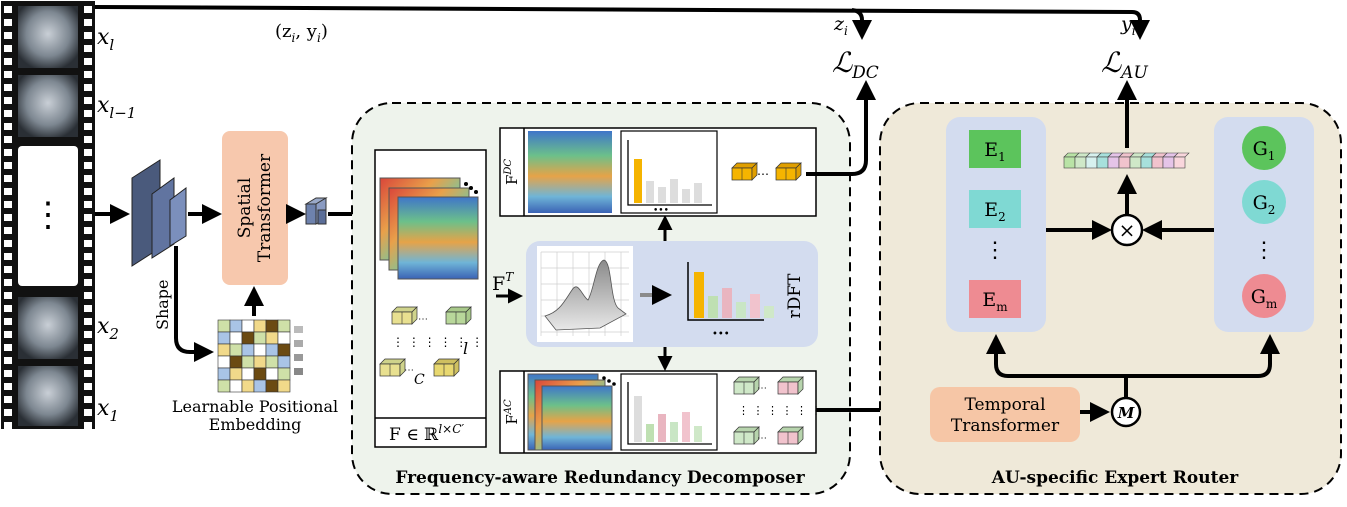 Image resolution: width=1347 pixels, height=507 pixels. I want to click on fdc-tokens, so click(766, 171).